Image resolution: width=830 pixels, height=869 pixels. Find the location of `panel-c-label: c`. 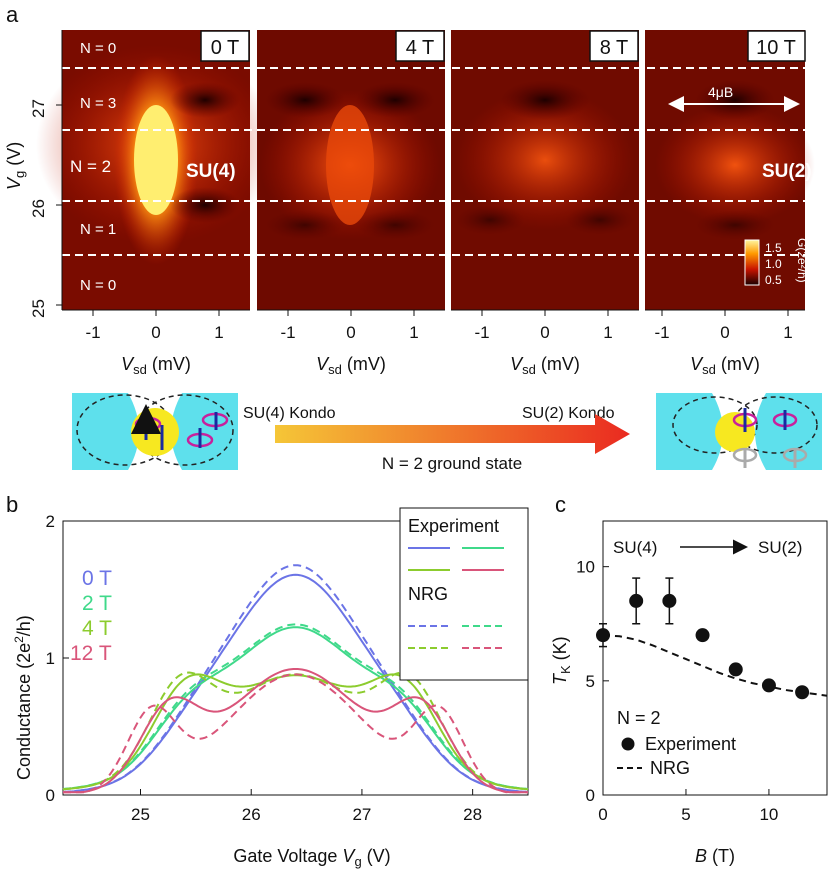

panel-c-label: c is located at coordinates (560, 504).